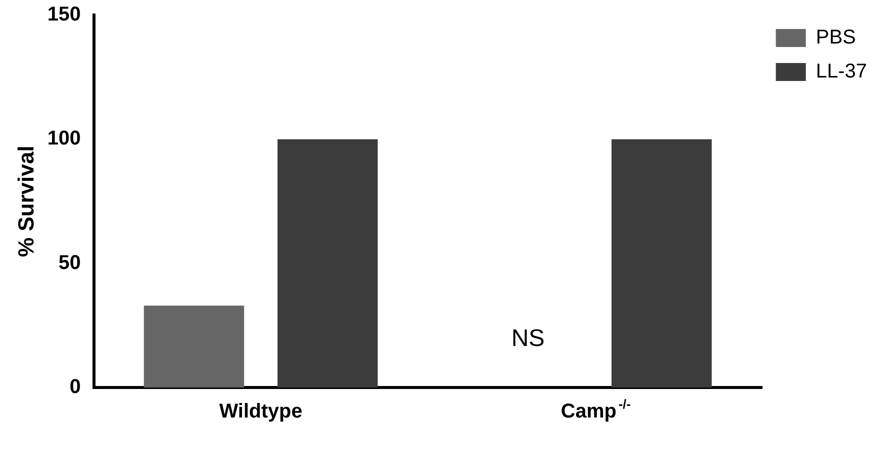 This screenshot has width=882, height=456. Describe the element at coordinates (75, 387) in the screenshot. I see `y-tick-label: 0` at that location.